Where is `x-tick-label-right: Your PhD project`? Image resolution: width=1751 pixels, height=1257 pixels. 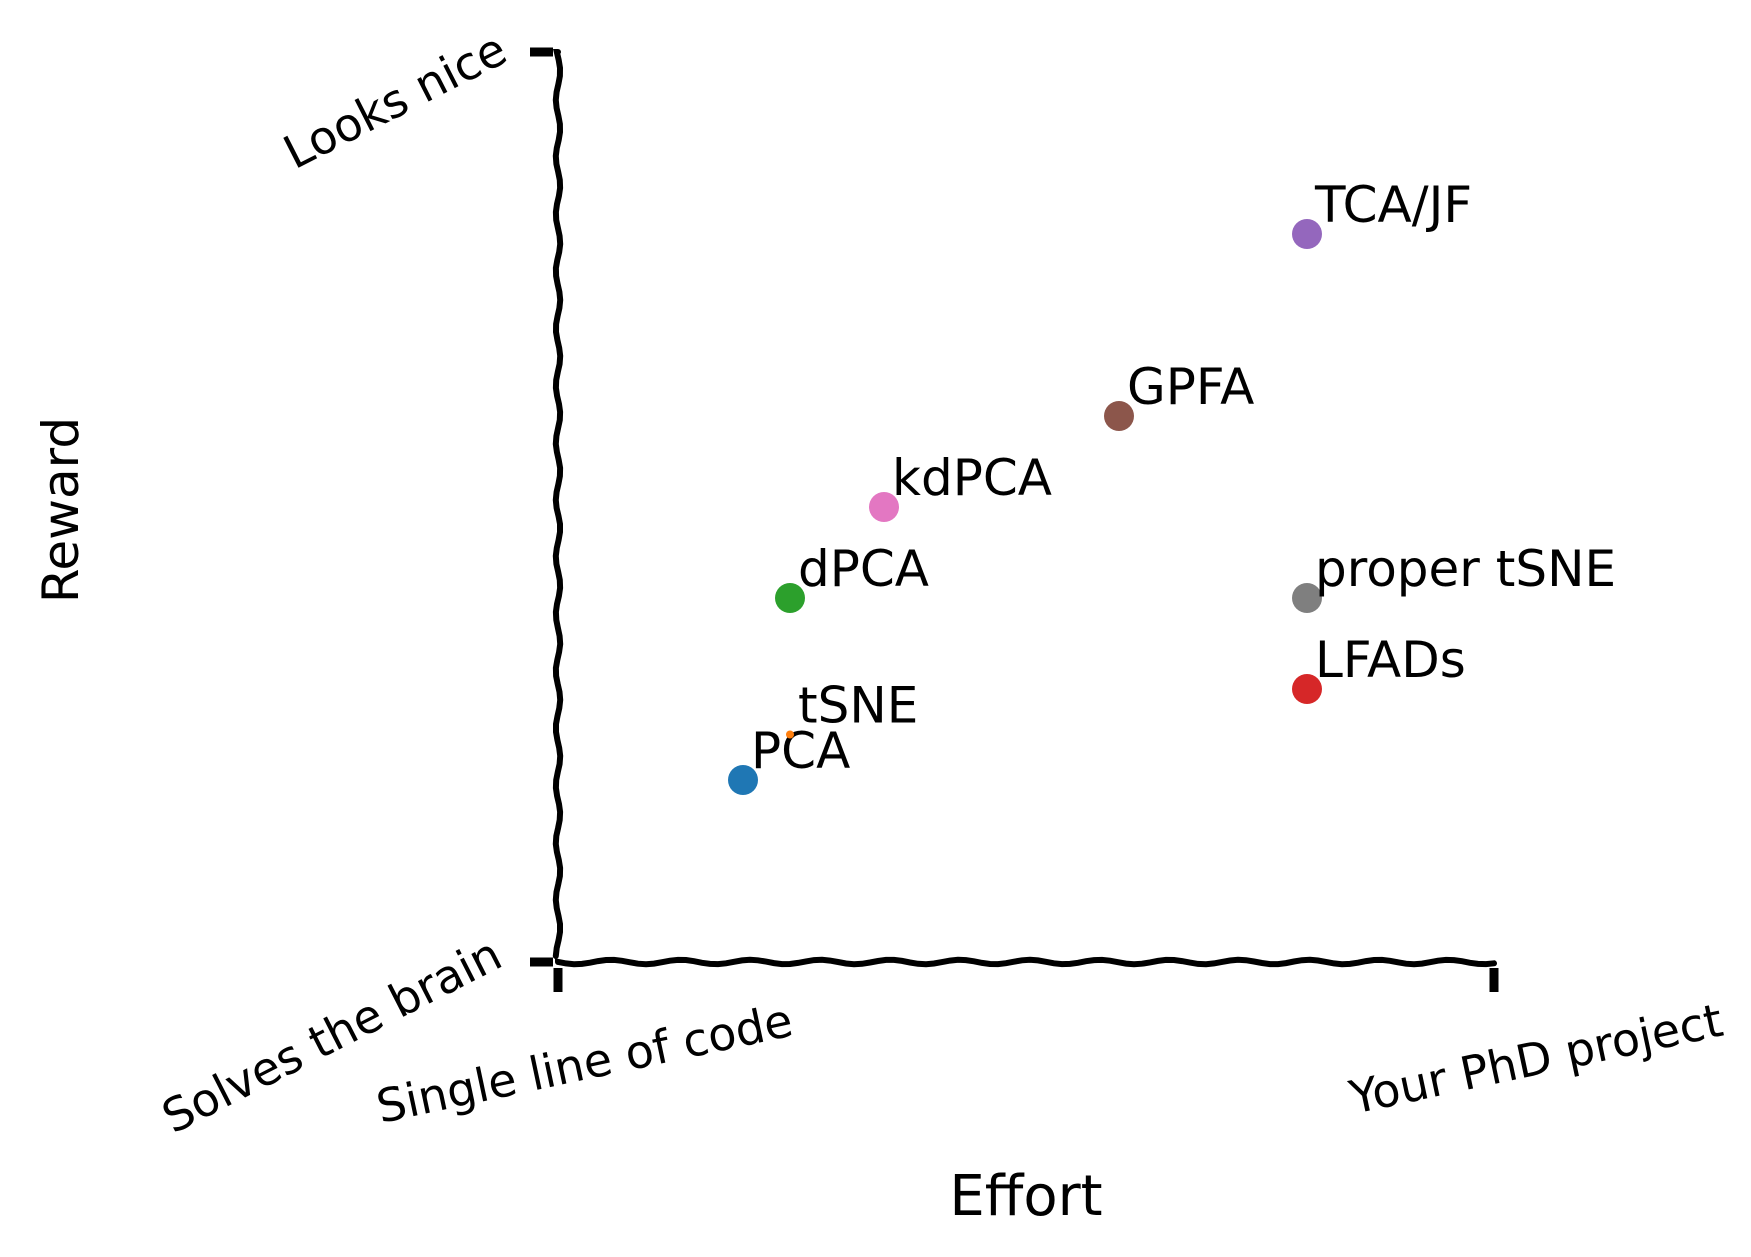 x-tick-label-right: Your PhD project is located at coordinates (1535, 1059).